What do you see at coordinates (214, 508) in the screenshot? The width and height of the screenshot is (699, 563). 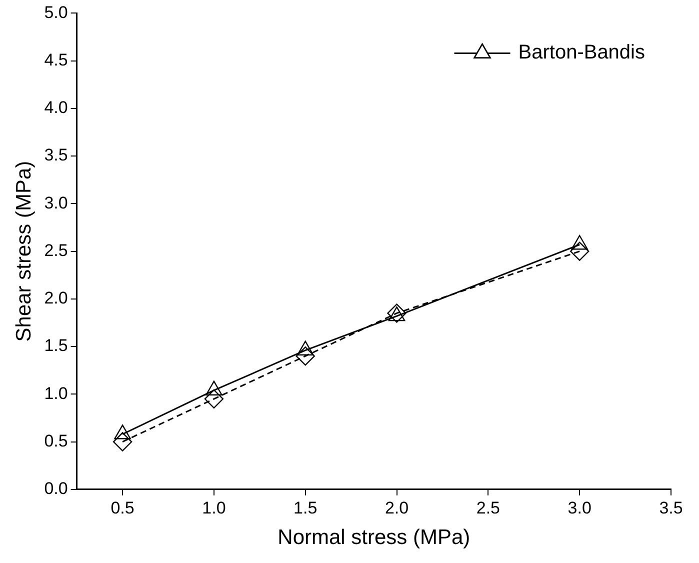 I see `x-tick-label: 1.0` at bounding box center [214, 508].